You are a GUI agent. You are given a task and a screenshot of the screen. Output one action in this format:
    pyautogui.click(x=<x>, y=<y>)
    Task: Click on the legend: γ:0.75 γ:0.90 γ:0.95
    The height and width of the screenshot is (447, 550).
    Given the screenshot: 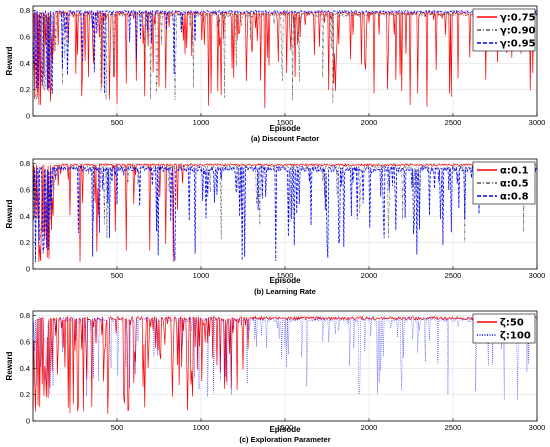 What is the action you would take?
    pyautogui.click(x=504, y=30)
    